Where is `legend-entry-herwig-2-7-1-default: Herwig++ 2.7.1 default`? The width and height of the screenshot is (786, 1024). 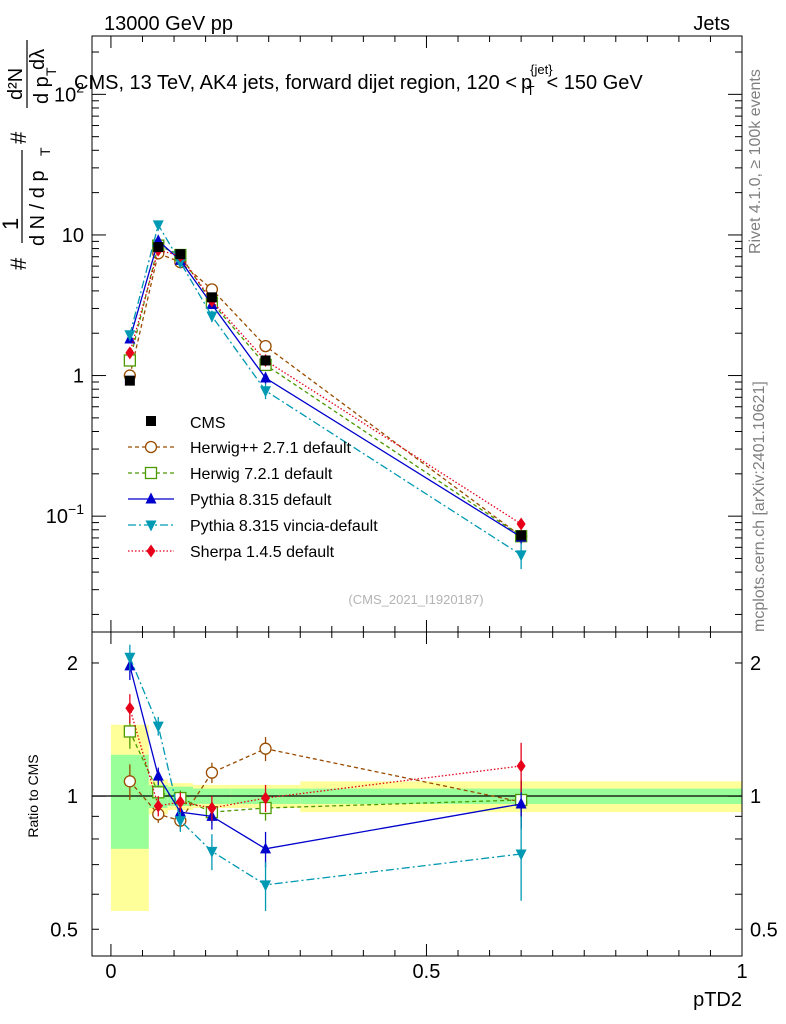 legend-entry-herwig-2-7-1-default: Herwig++ 2.7.1 default is located at coordinates (240, 448).